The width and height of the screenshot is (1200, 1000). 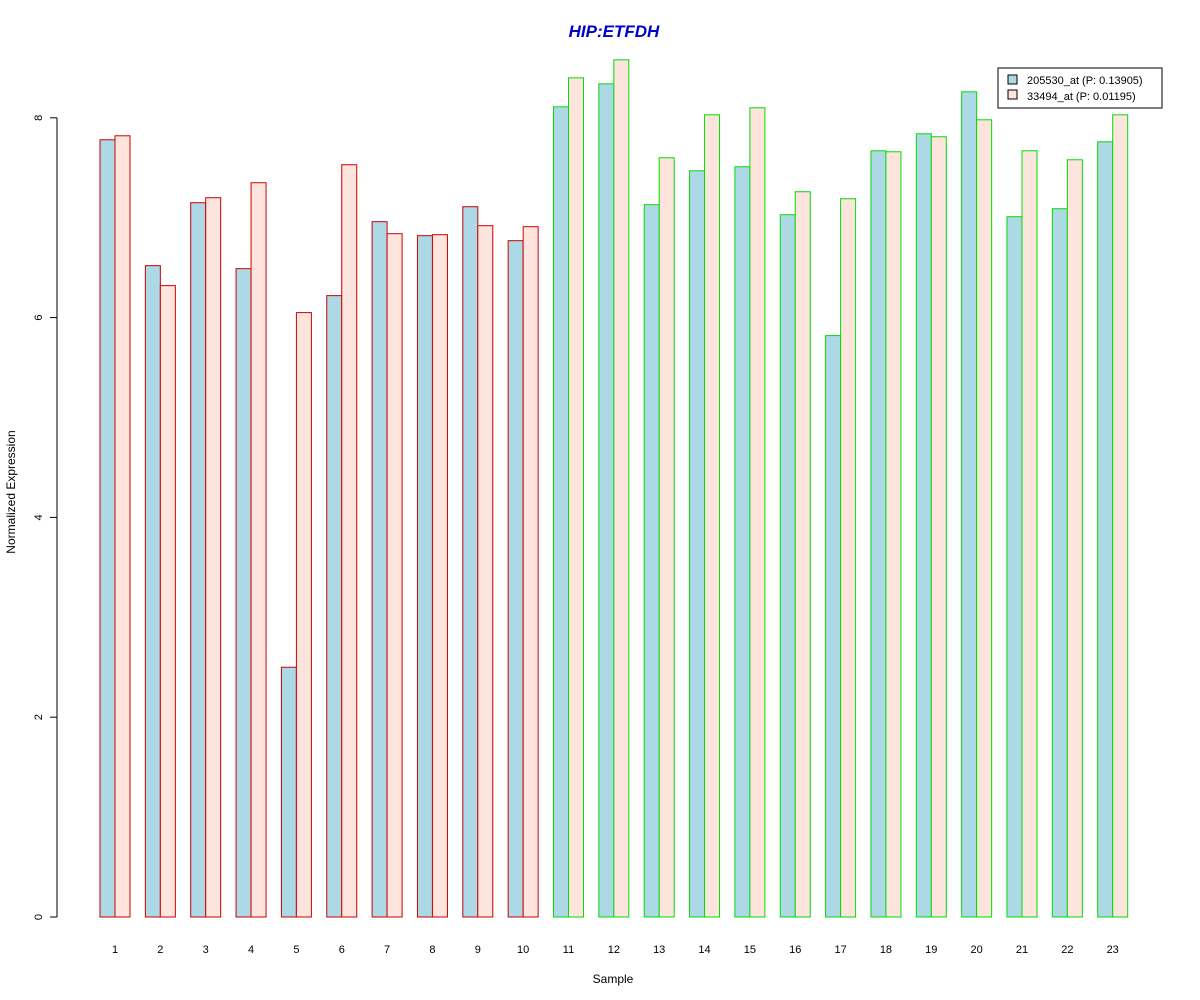 What do you see at coordinates (523, 950) in the screenshot?
I see `x-tick-label: 10` at bounding box center [523, 950].